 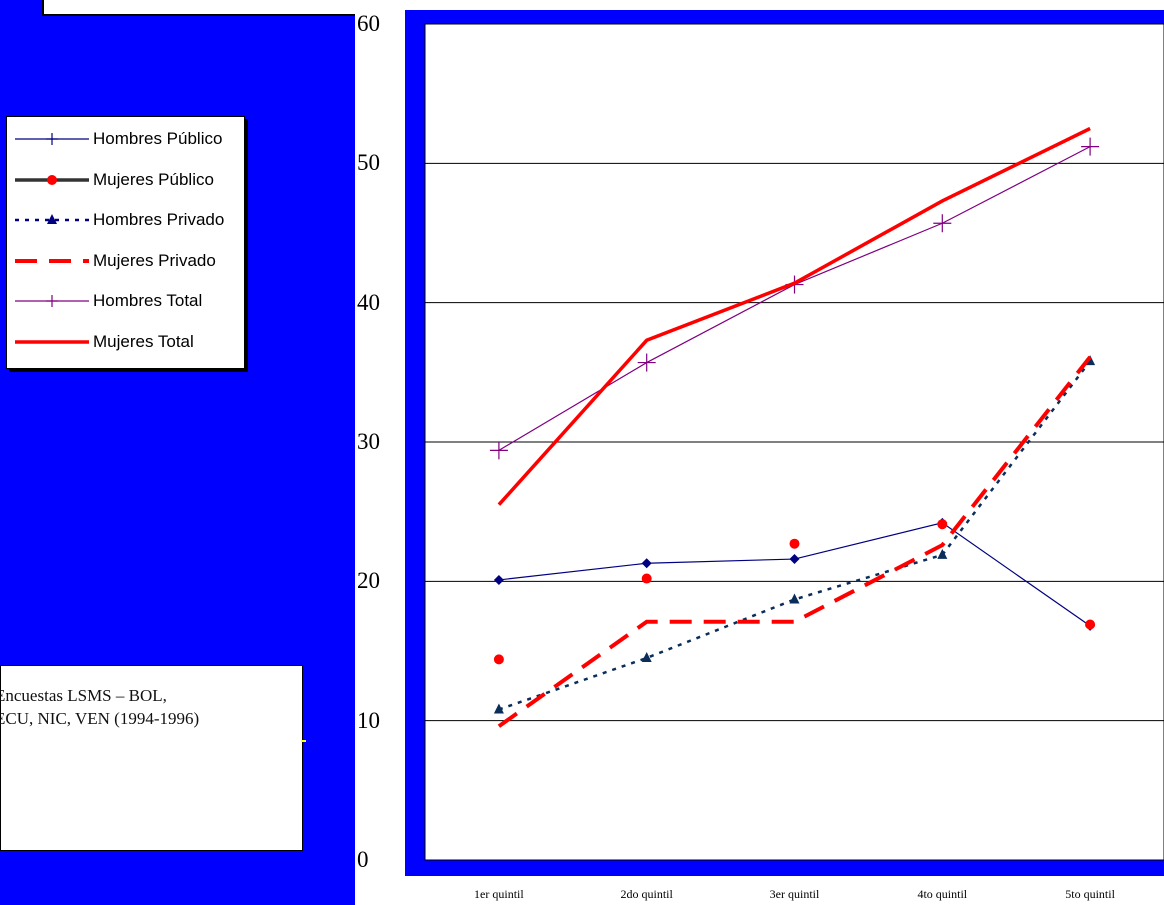 I want to click on legend-item: Hombres Total, so click(x=128, y=301).